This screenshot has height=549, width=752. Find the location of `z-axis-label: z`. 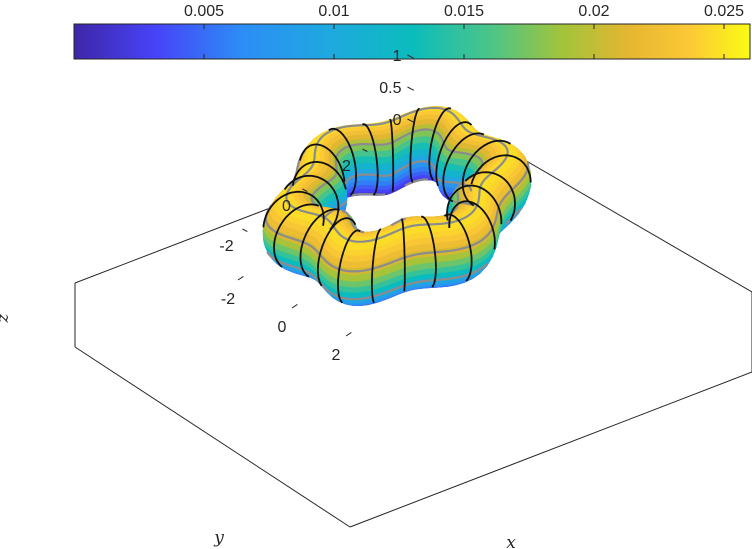

z-axis-label: z is located at coordinates (6, 317).